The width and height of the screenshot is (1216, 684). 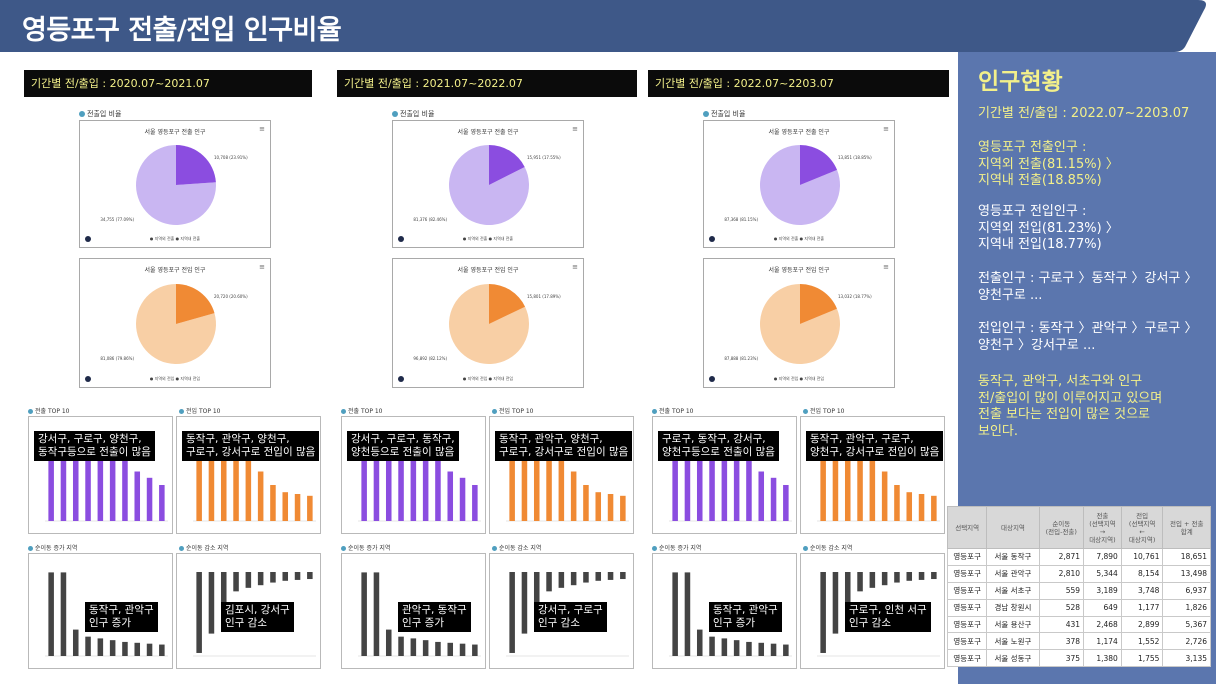 What do you see at coordinates (487, 324) in the screenshot?
I see `inflow-pie-2-pie: 96,892 (82.12%) 15,801 (17.89%)` at bounding box center [487, 324].